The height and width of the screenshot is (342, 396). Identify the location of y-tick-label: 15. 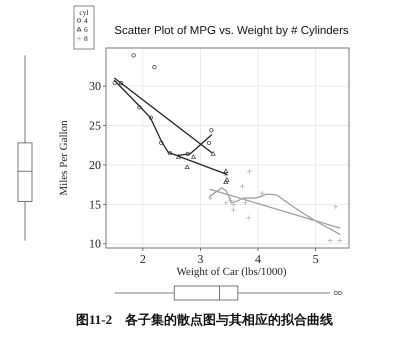
(95, 204).